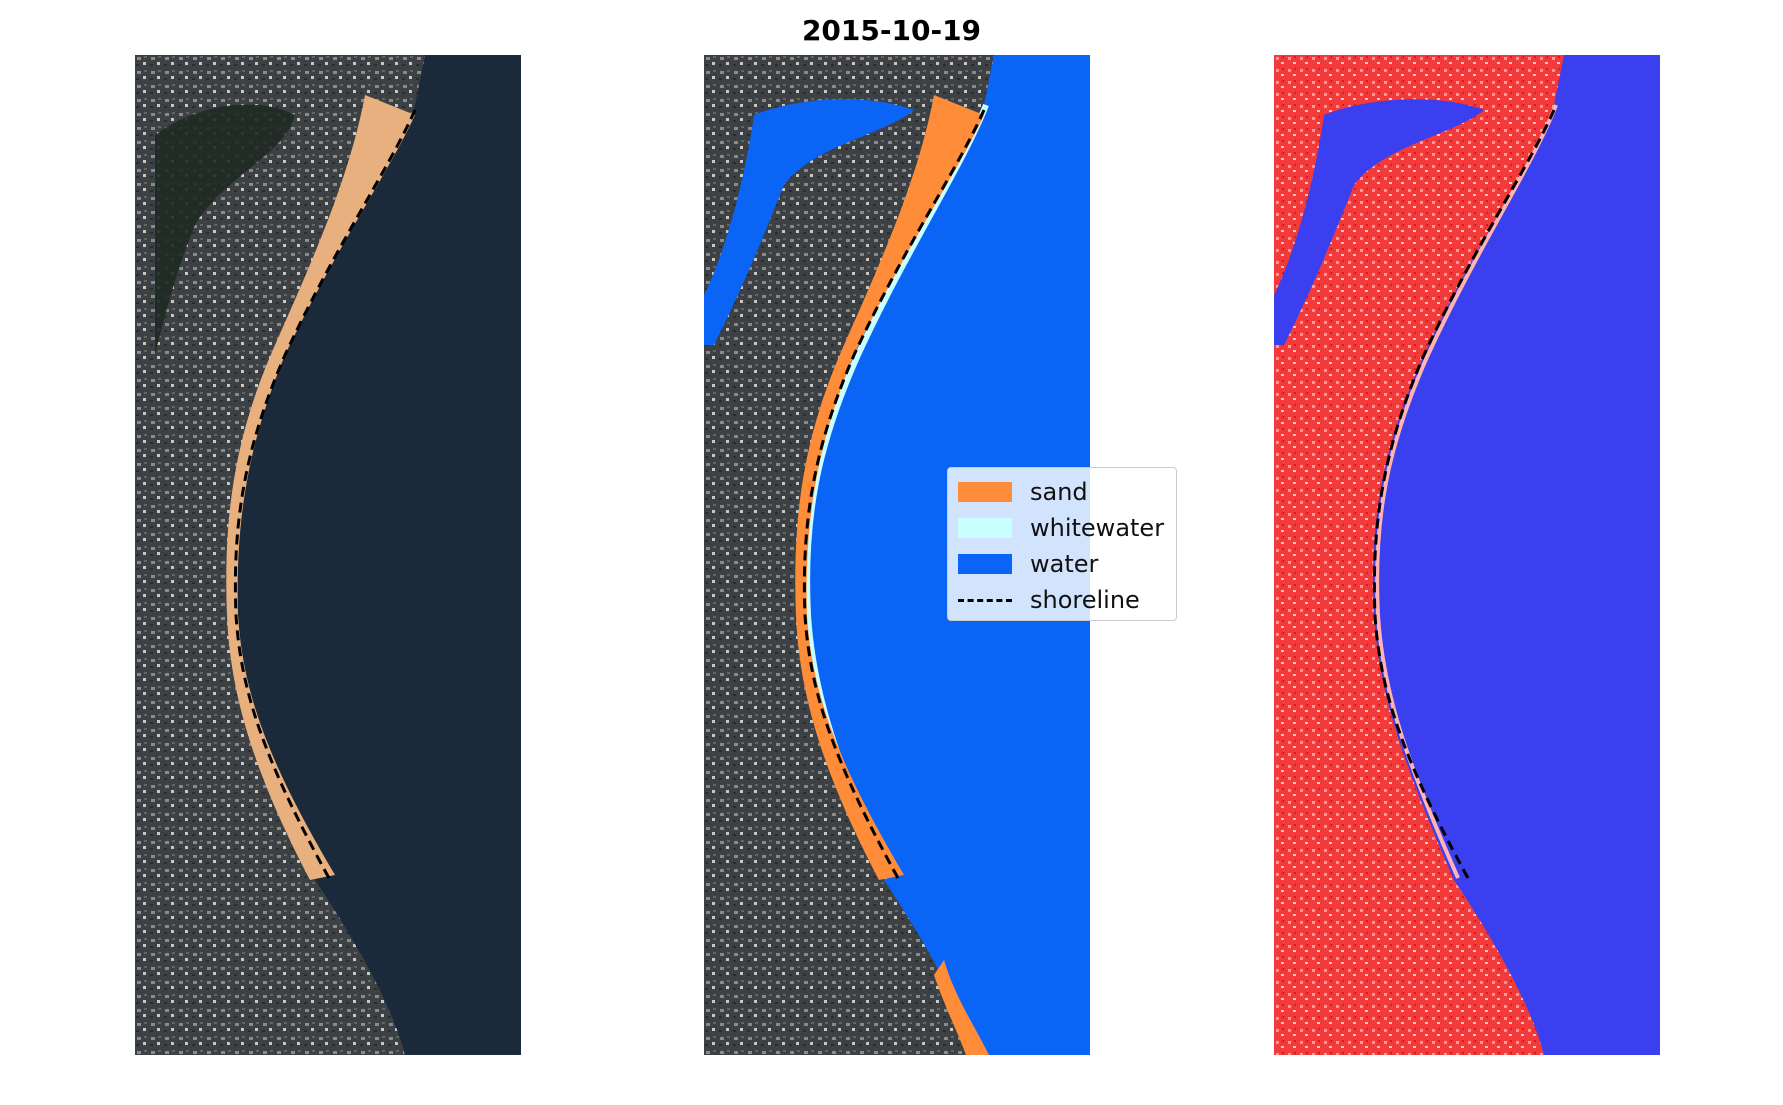  Describe the element at coordinates (1064, 564) in the screenshot. I see `legend-label: water` at that location.